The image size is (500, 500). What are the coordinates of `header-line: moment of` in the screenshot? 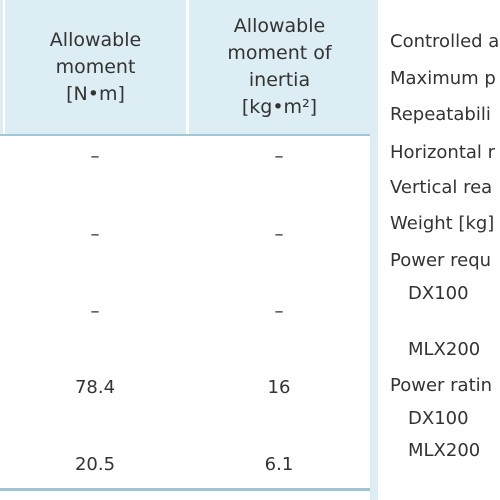 It's located at (279, 53).